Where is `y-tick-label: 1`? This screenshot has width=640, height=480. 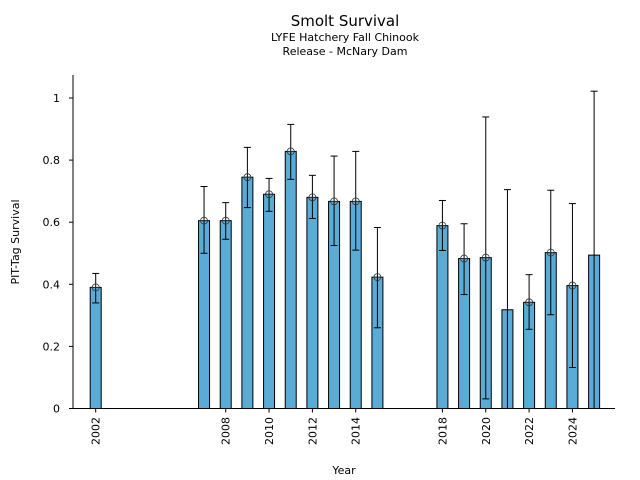 y-tick-label: 1 is located at coordinates (56, 98).